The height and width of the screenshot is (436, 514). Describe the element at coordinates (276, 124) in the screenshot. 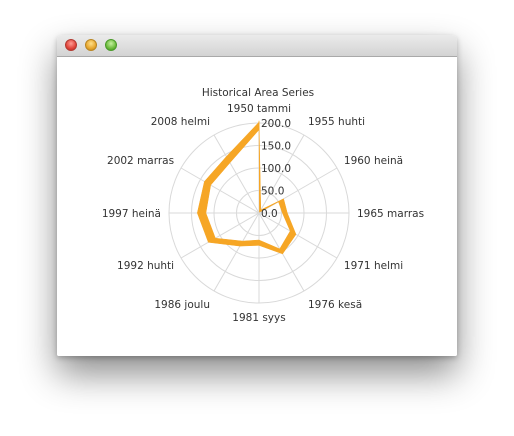

I see `radial-tick-label: 200.0` at that location.